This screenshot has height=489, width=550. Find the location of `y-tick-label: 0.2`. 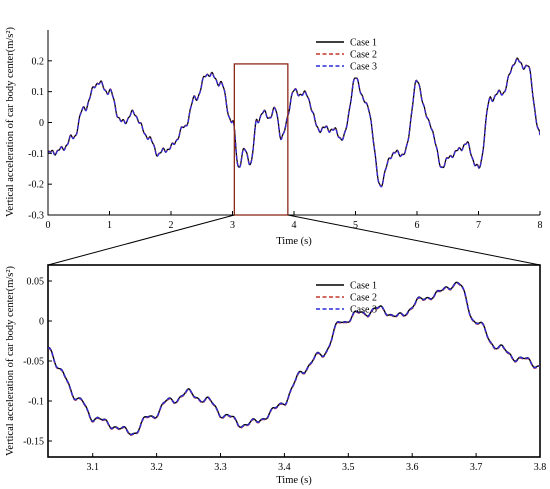

y-tick-label: 0.2 is located at coordinates (38, 61).